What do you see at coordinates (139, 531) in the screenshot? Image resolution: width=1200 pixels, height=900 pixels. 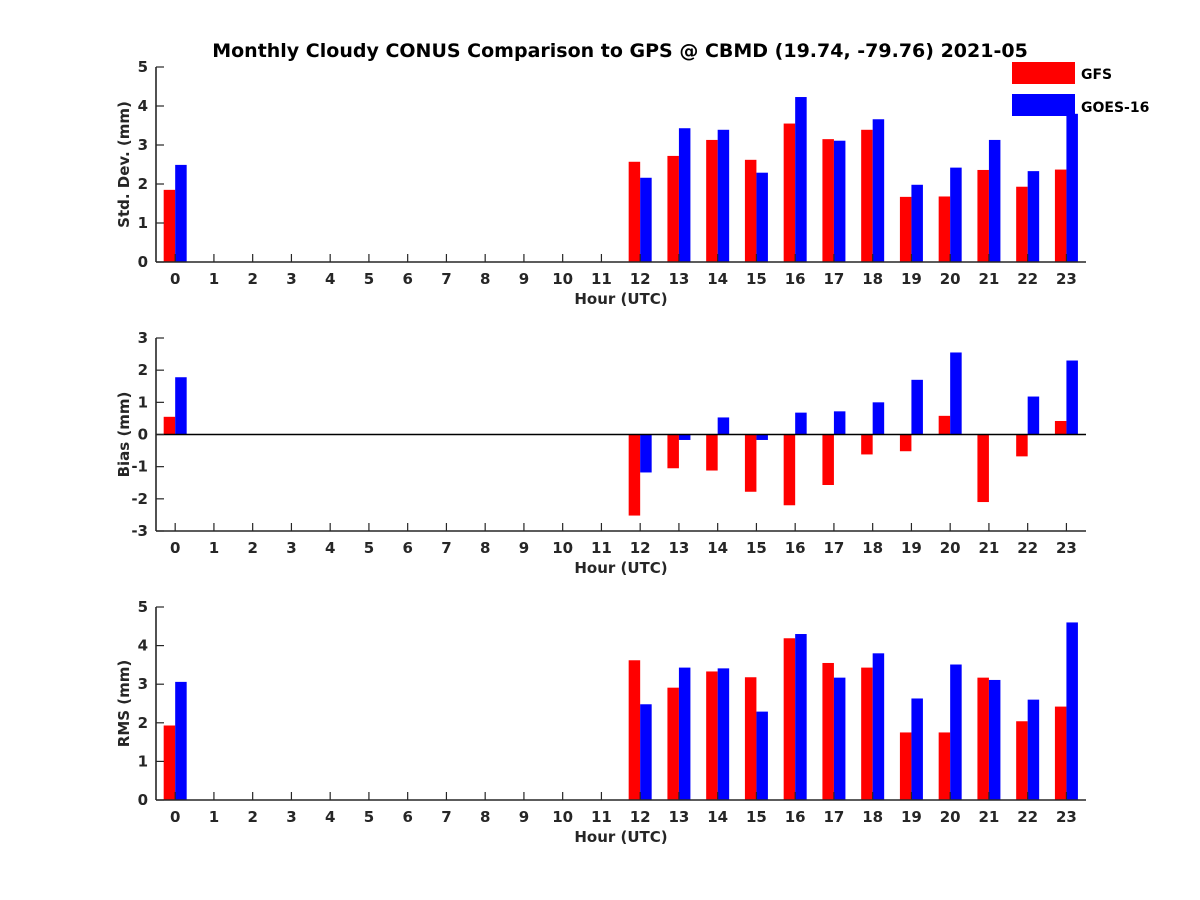 I see `y-tick-label: -3` at bounding box center [139, 531].